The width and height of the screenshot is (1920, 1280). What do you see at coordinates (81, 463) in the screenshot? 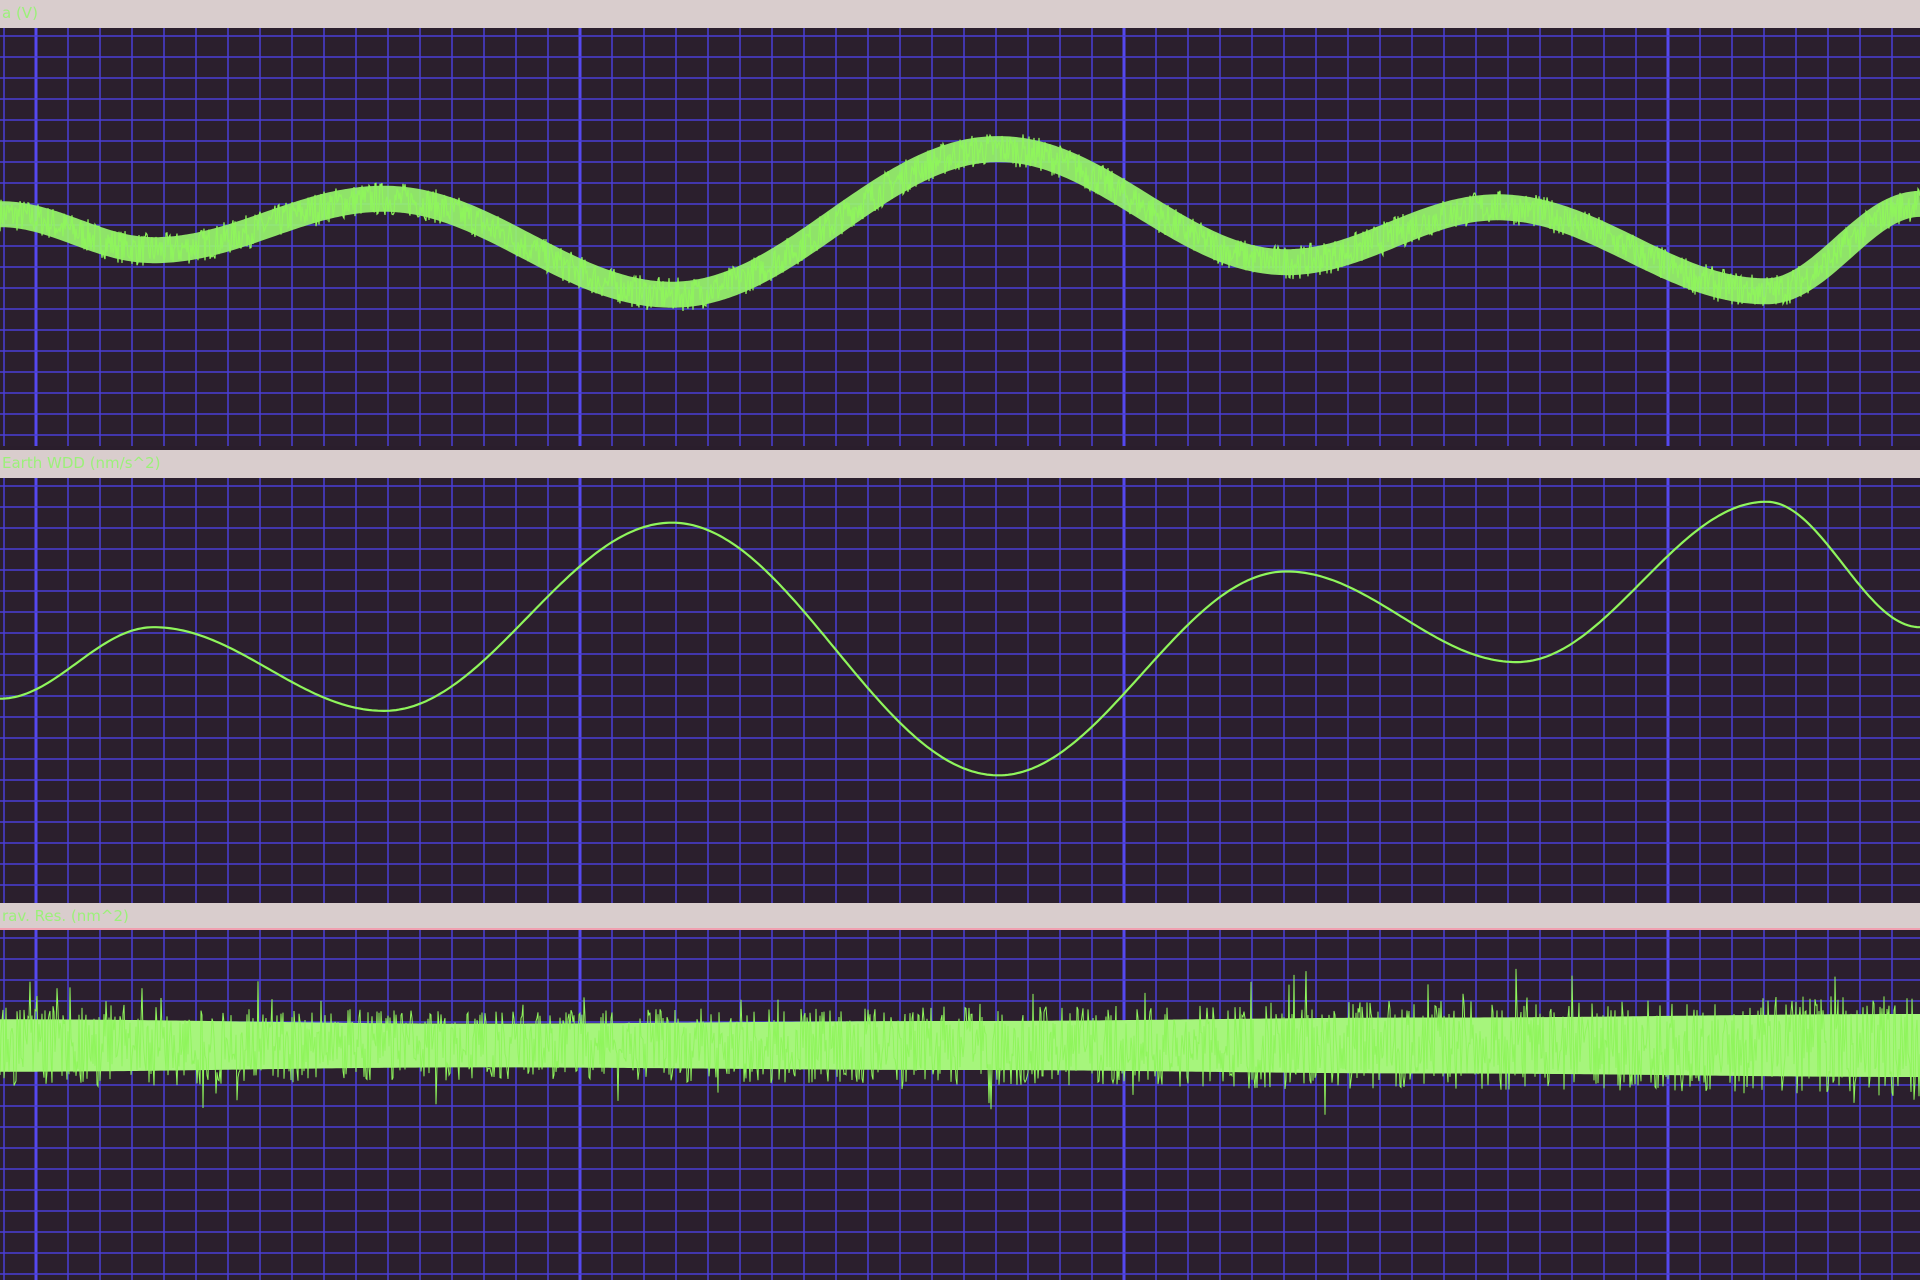
I see `panel-2-title: Earth WDD (nm/s^2)` at bounding box center [81, 463].